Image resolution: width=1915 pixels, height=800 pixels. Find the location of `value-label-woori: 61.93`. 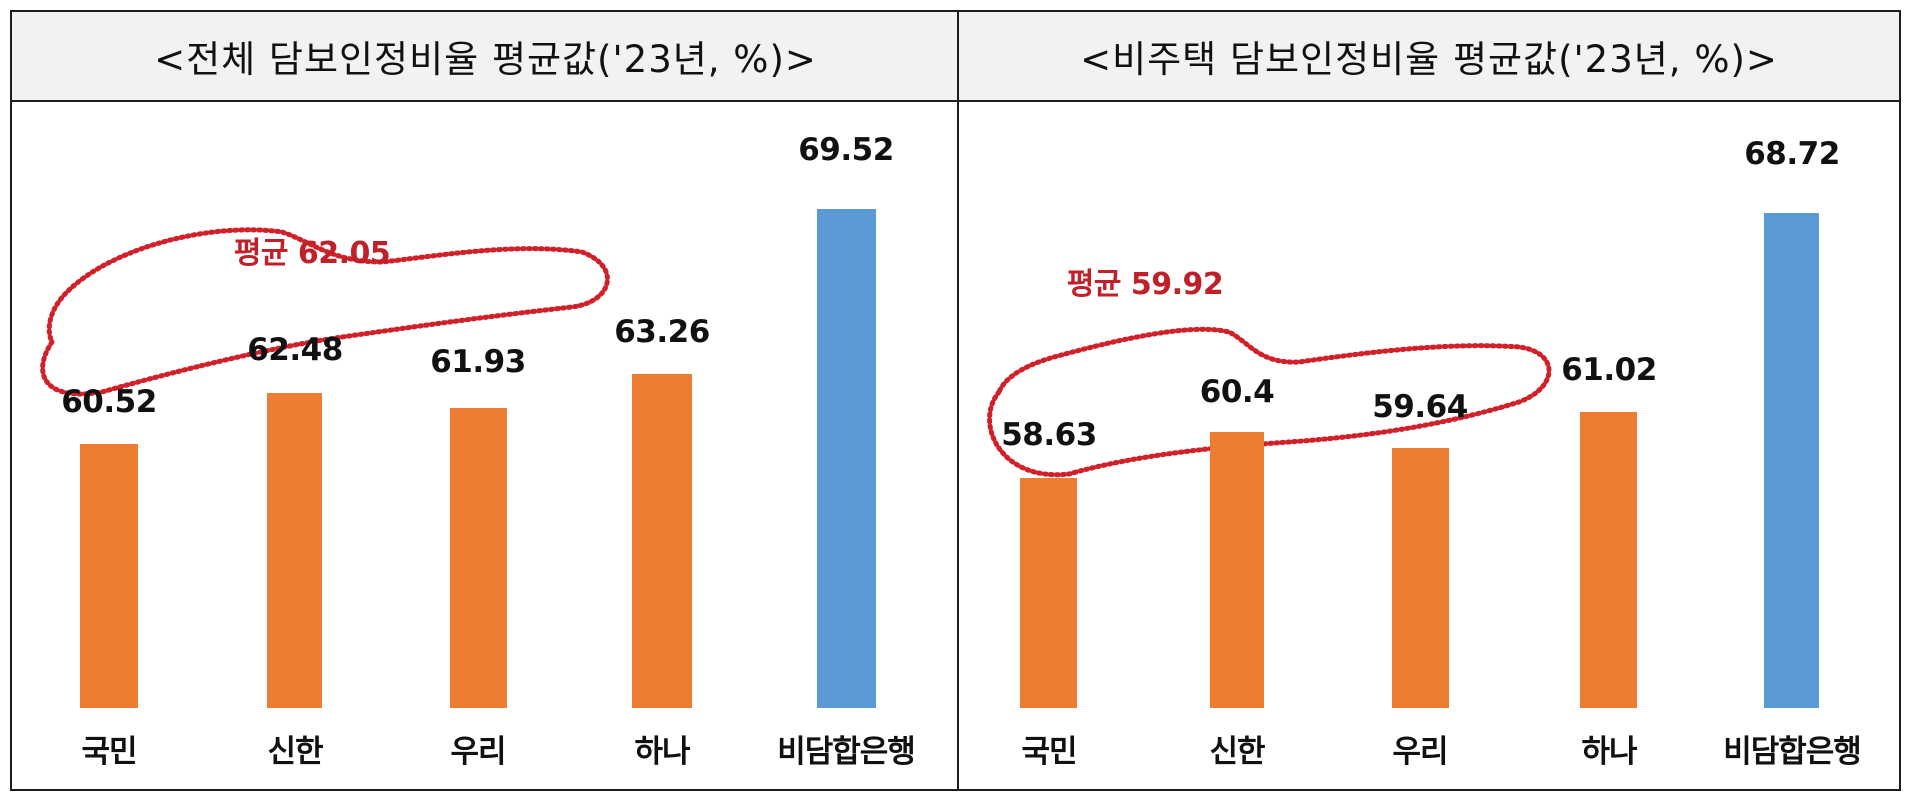

value-label-woori: 61.93 is located at coordinates (478, 362).